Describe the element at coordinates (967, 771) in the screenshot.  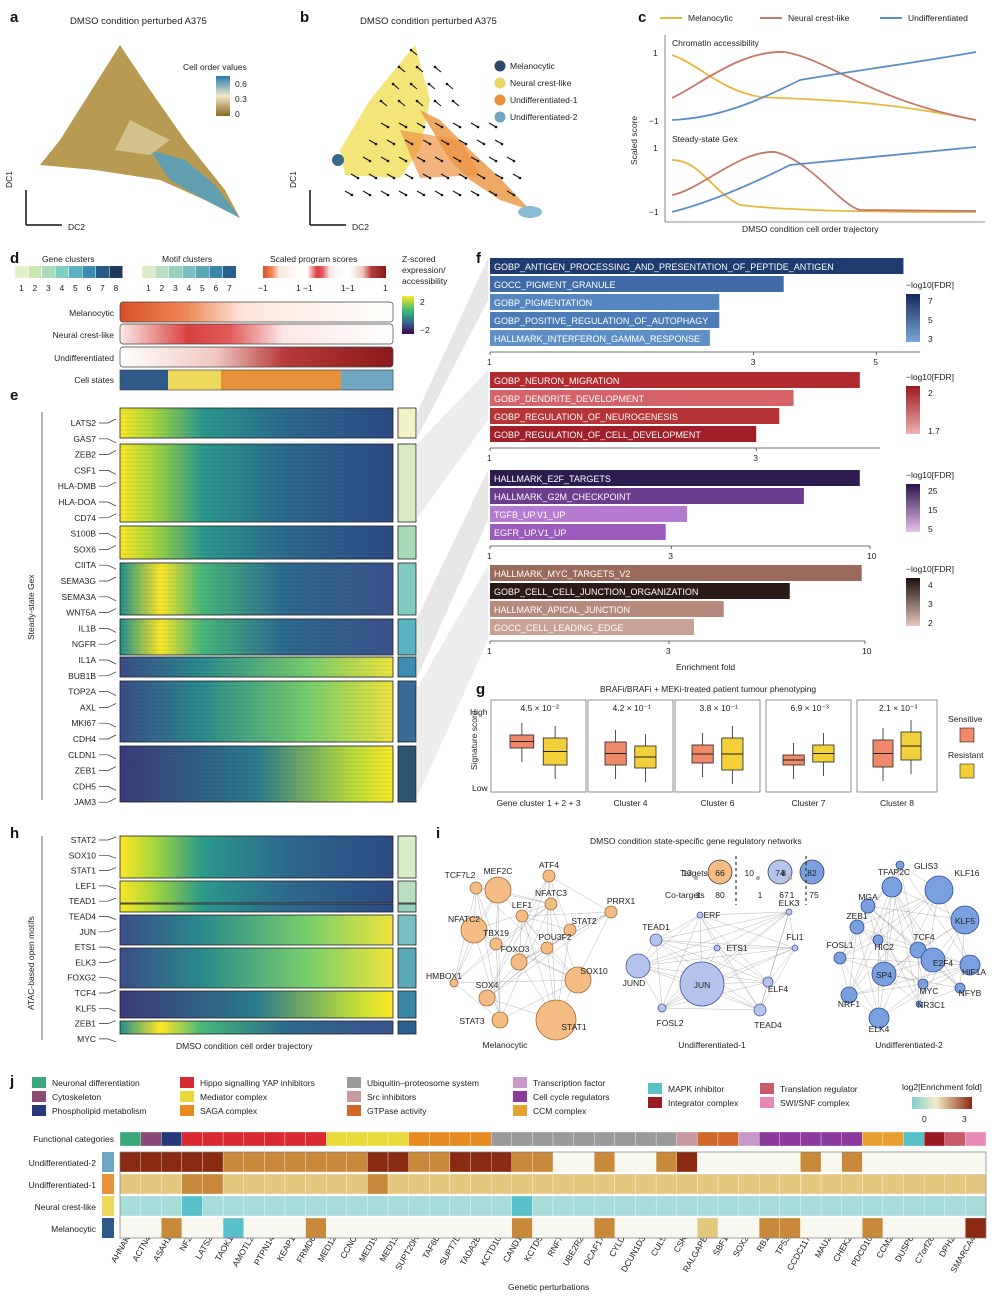
I see `panel-g-legend-swatch` at that location.